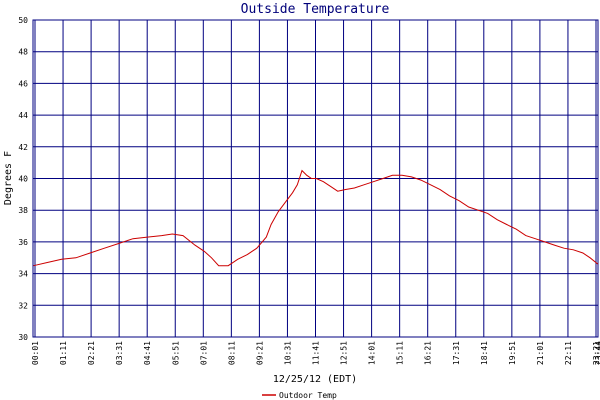  Describe the element at coordinates (23, 242) in the screenshot. I see `y-tick-label: 36` at that location.